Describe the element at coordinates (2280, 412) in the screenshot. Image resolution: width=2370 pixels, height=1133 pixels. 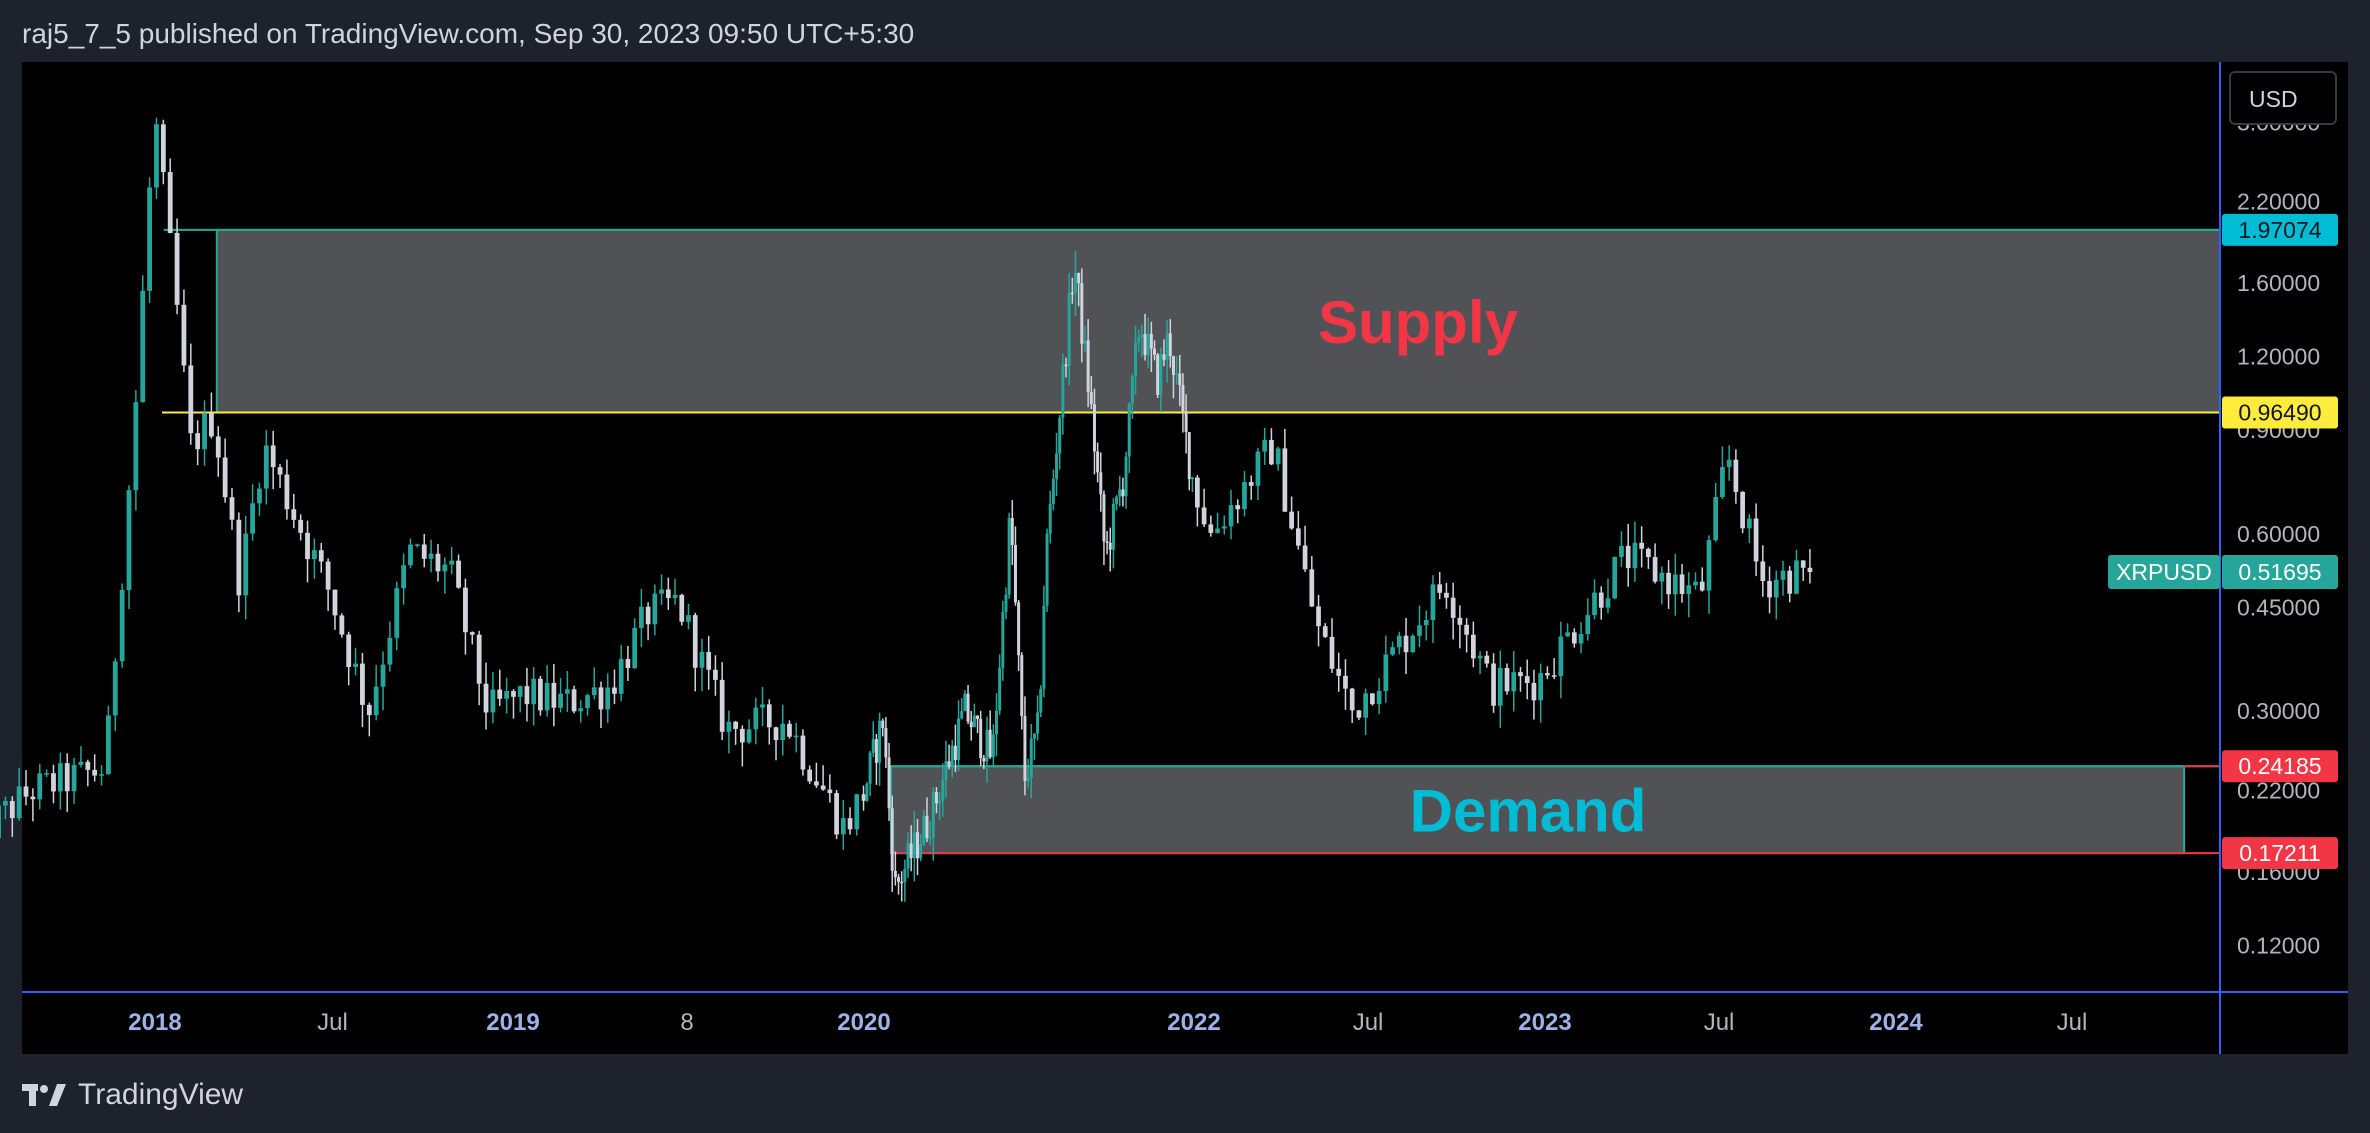
I see `price-label: 0.96490` at that location.